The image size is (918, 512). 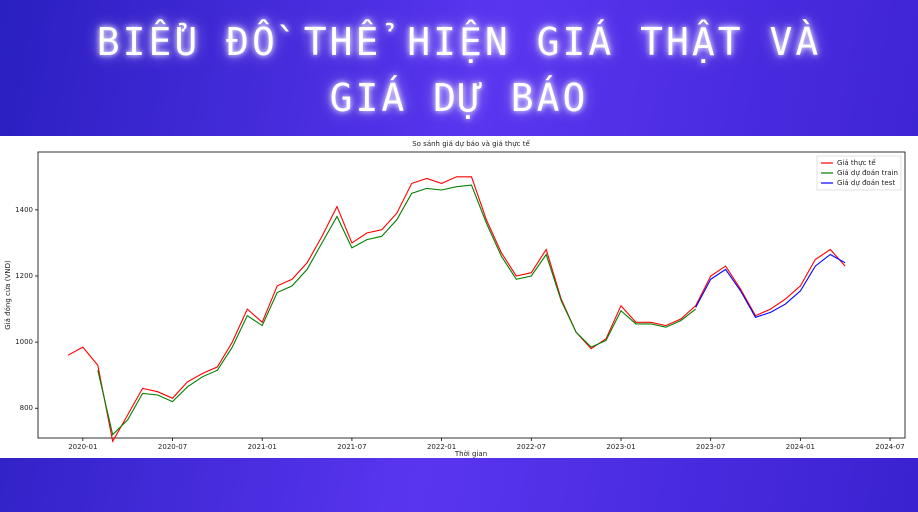 I want to click on x-tick-label: 2024-07, so click(x=889, y=447).